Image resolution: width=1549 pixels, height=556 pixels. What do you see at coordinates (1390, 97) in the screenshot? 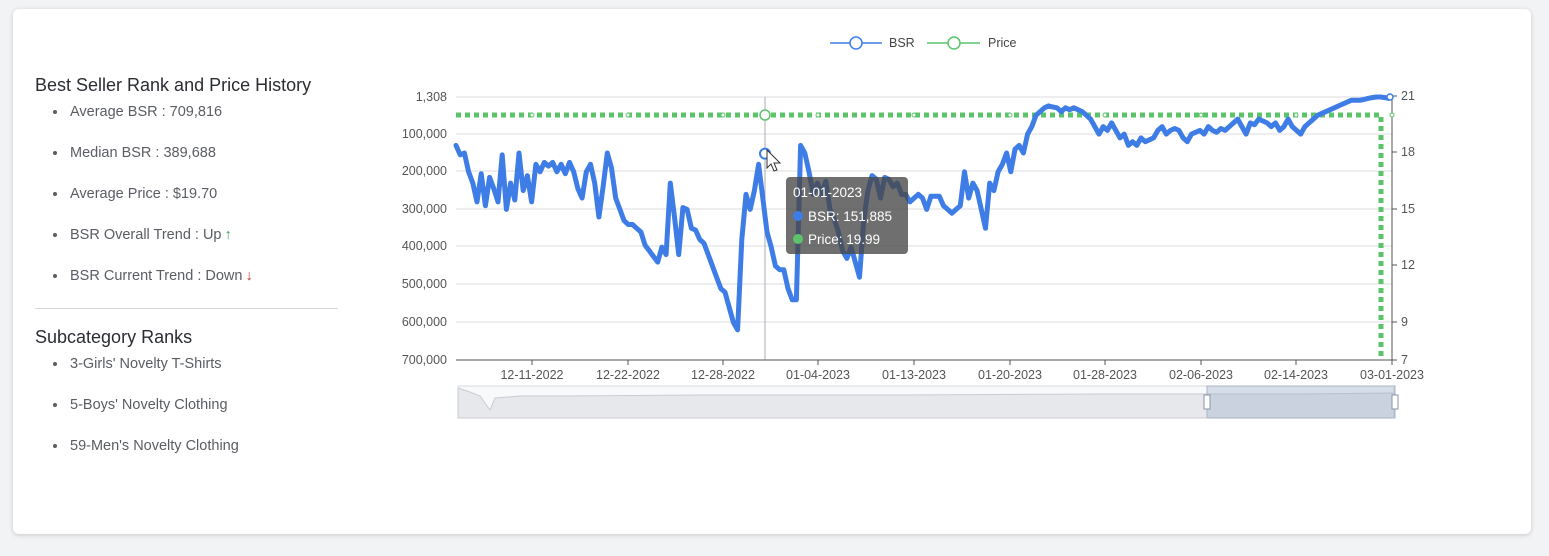
I see `bsr-end-point` at bounding box center [1390, 97].